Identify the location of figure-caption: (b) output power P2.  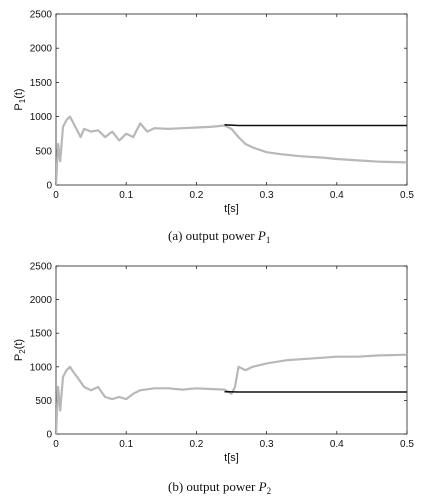
(219, 487).